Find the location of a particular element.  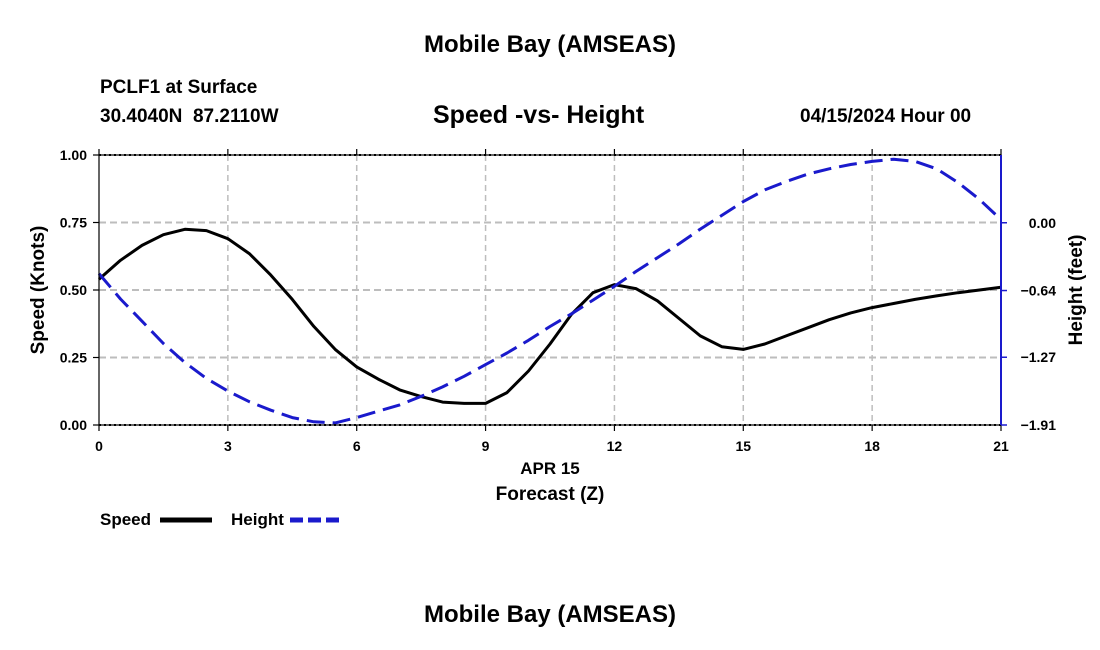

y2-tick-label-0.00: 0.00 is located at coordinates (1042, 223).